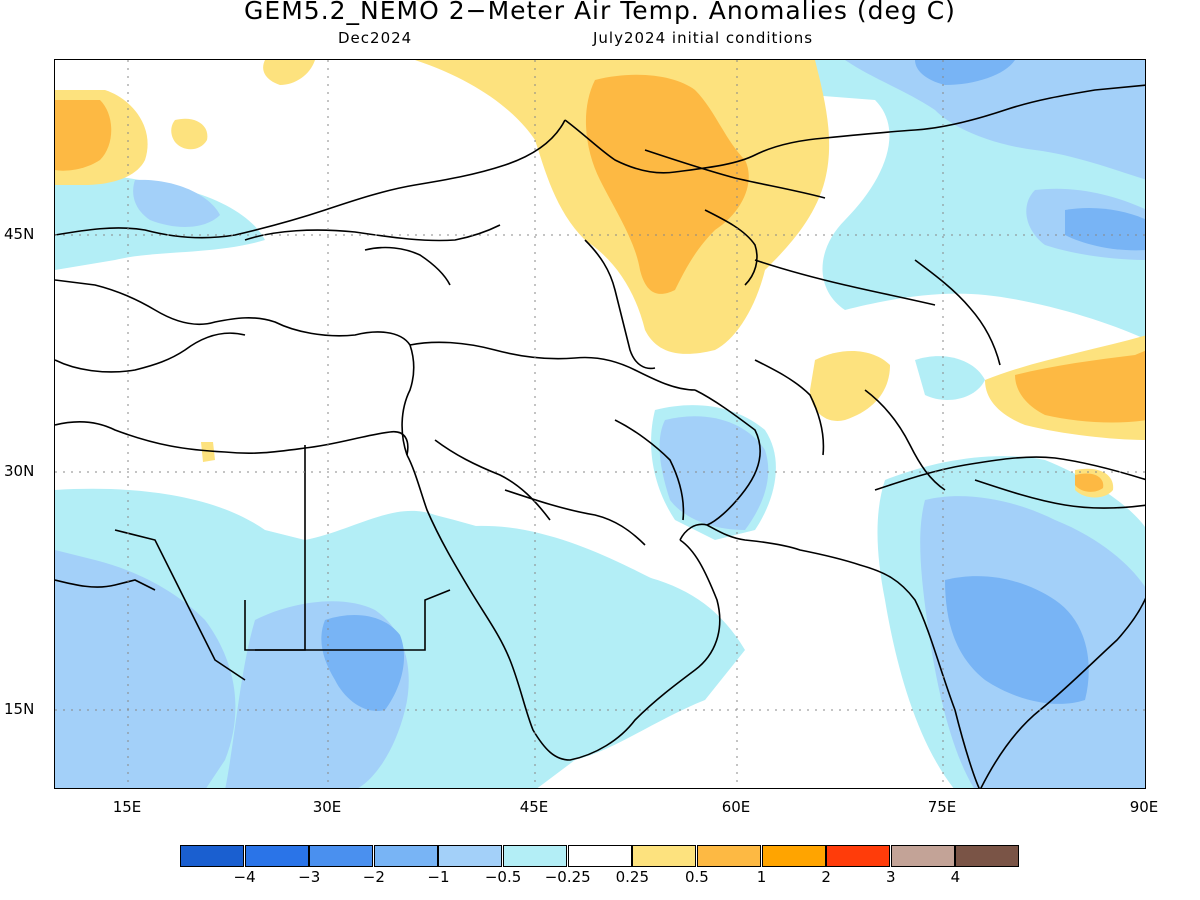 This screenshot has height=900, width=1200. I want to click on initial-conditions: July2024 initial conditions, so click(703, 38).